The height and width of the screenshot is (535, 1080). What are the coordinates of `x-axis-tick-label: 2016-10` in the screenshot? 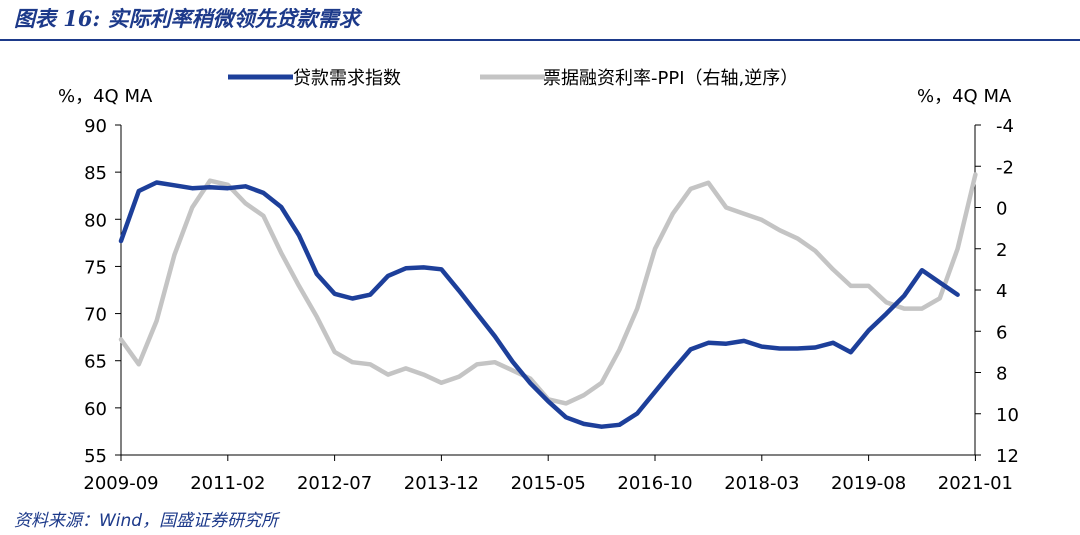 It's located at (654, 483).